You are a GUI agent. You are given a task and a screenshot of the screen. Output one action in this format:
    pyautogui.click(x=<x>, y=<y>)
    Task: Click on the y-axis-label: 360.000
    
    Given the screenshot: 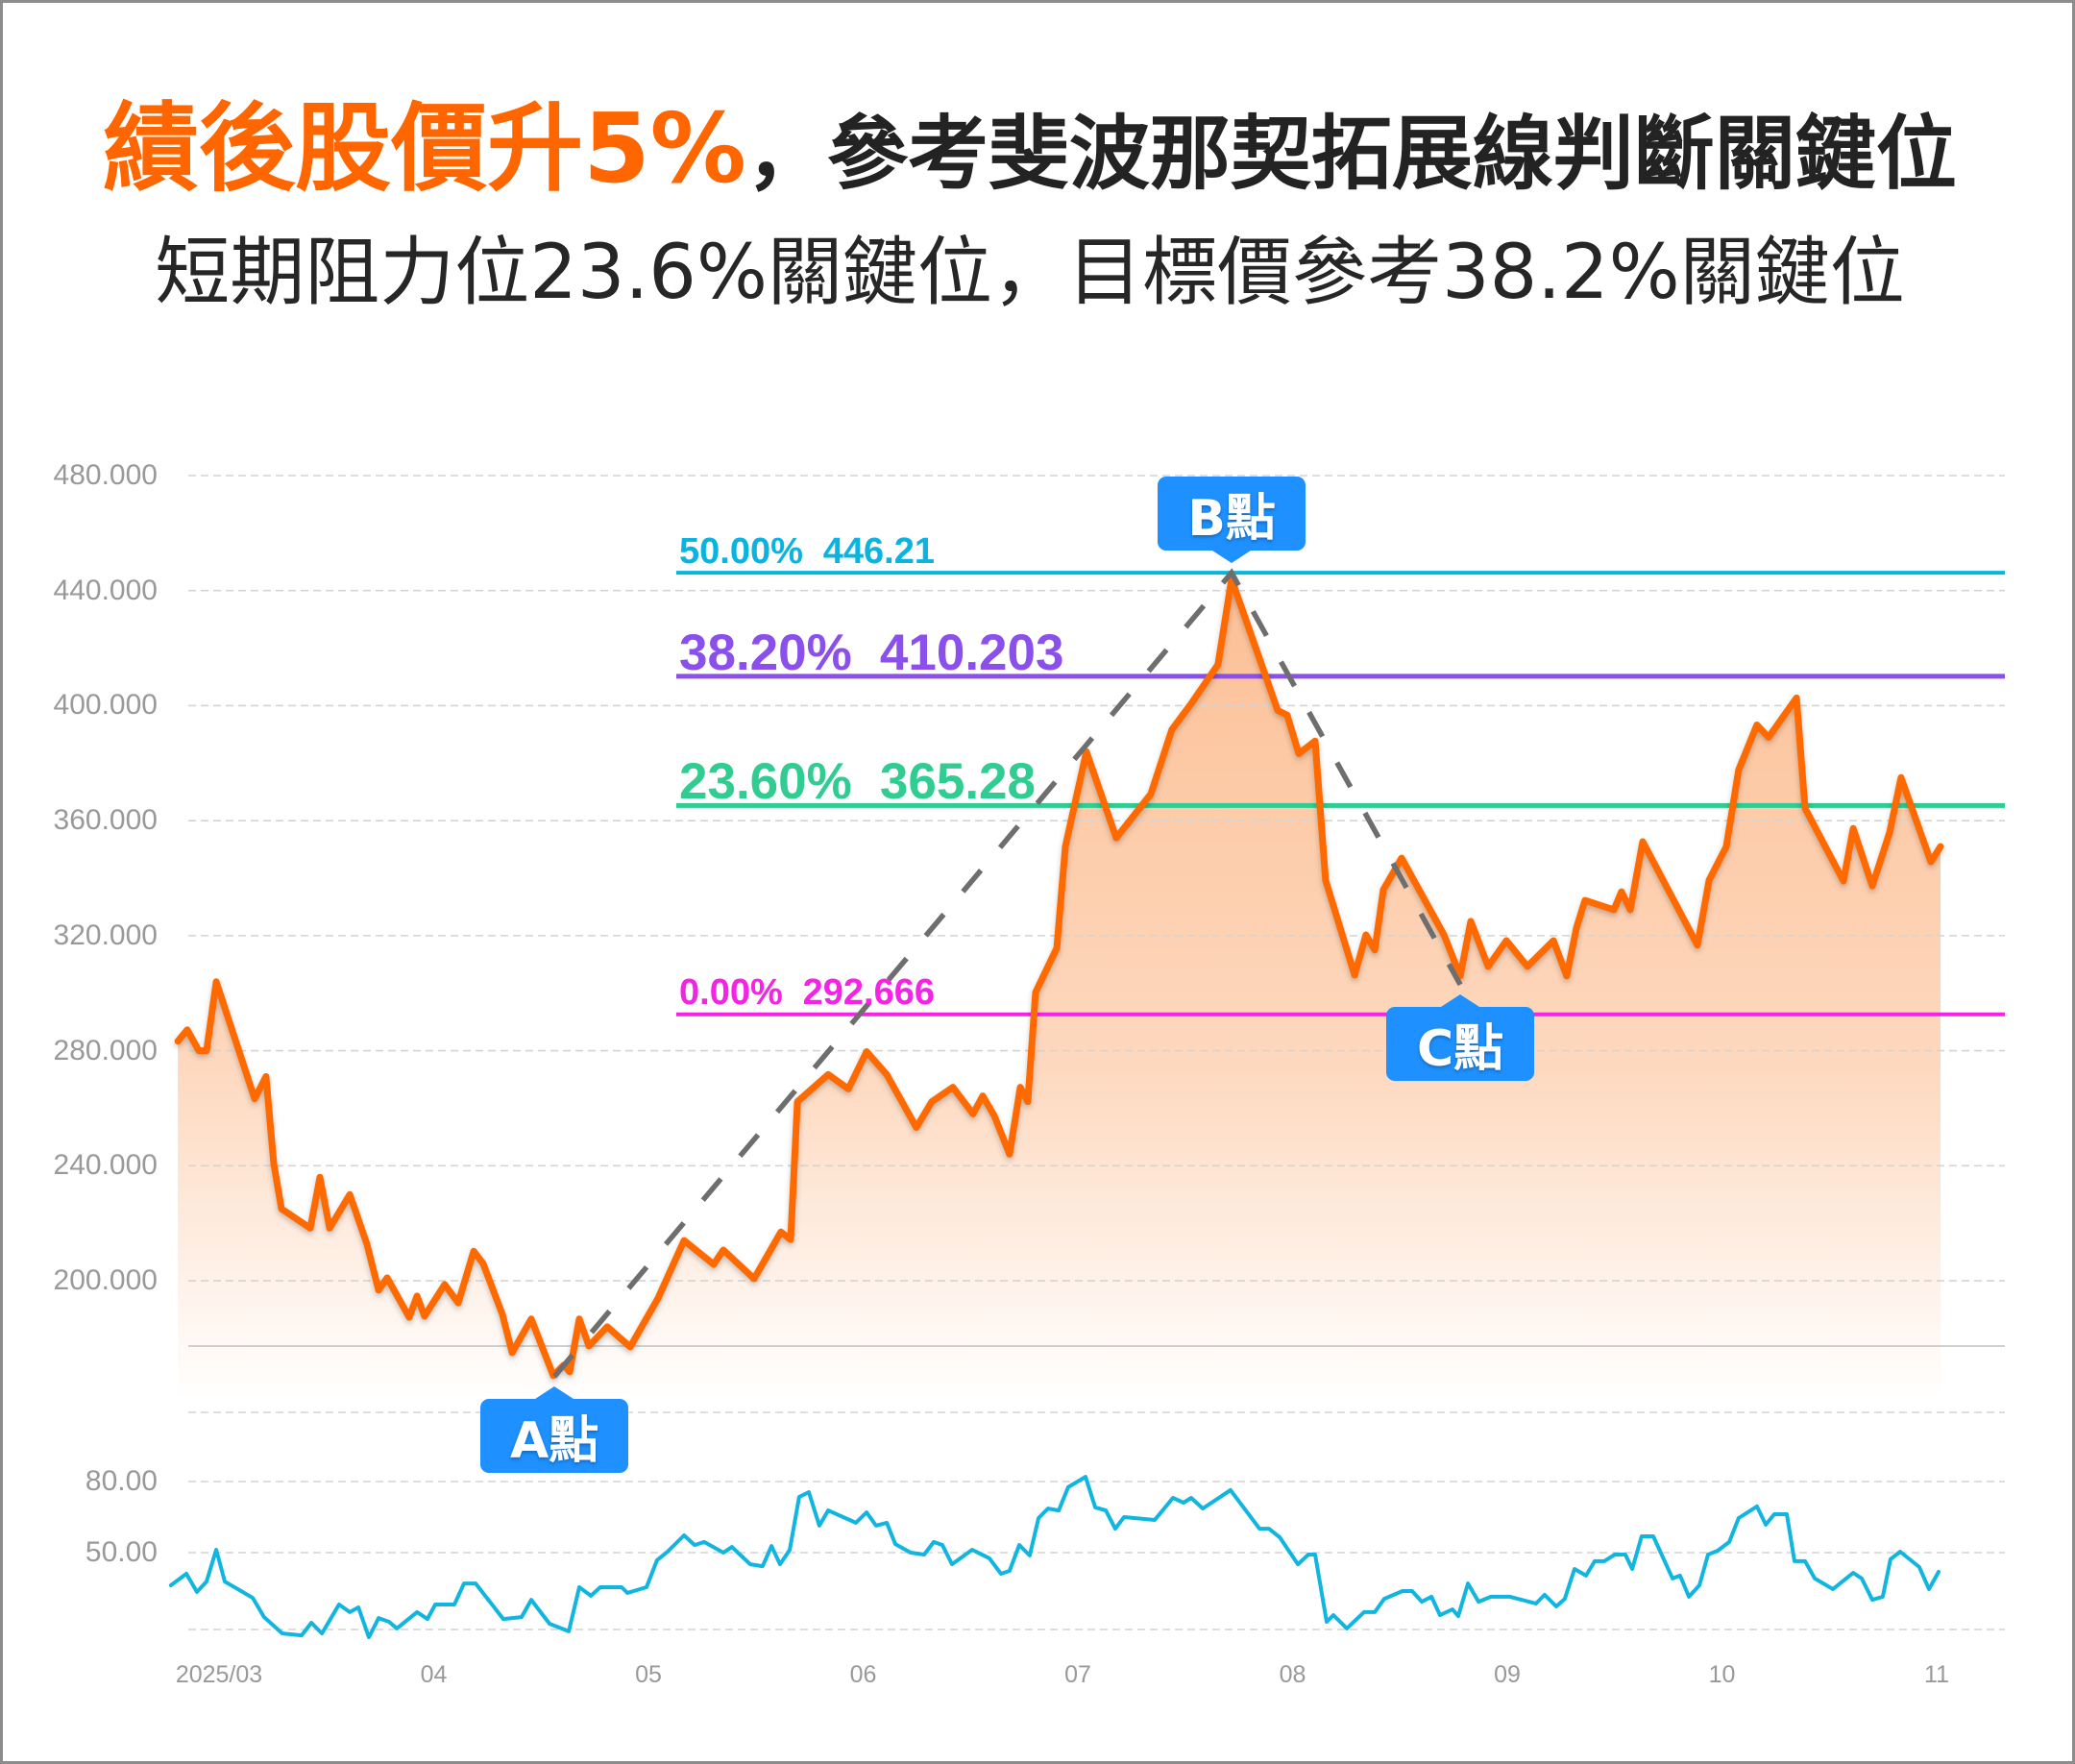 What is the action you would take?
    pyautogui.click(x=105, y=820)
    